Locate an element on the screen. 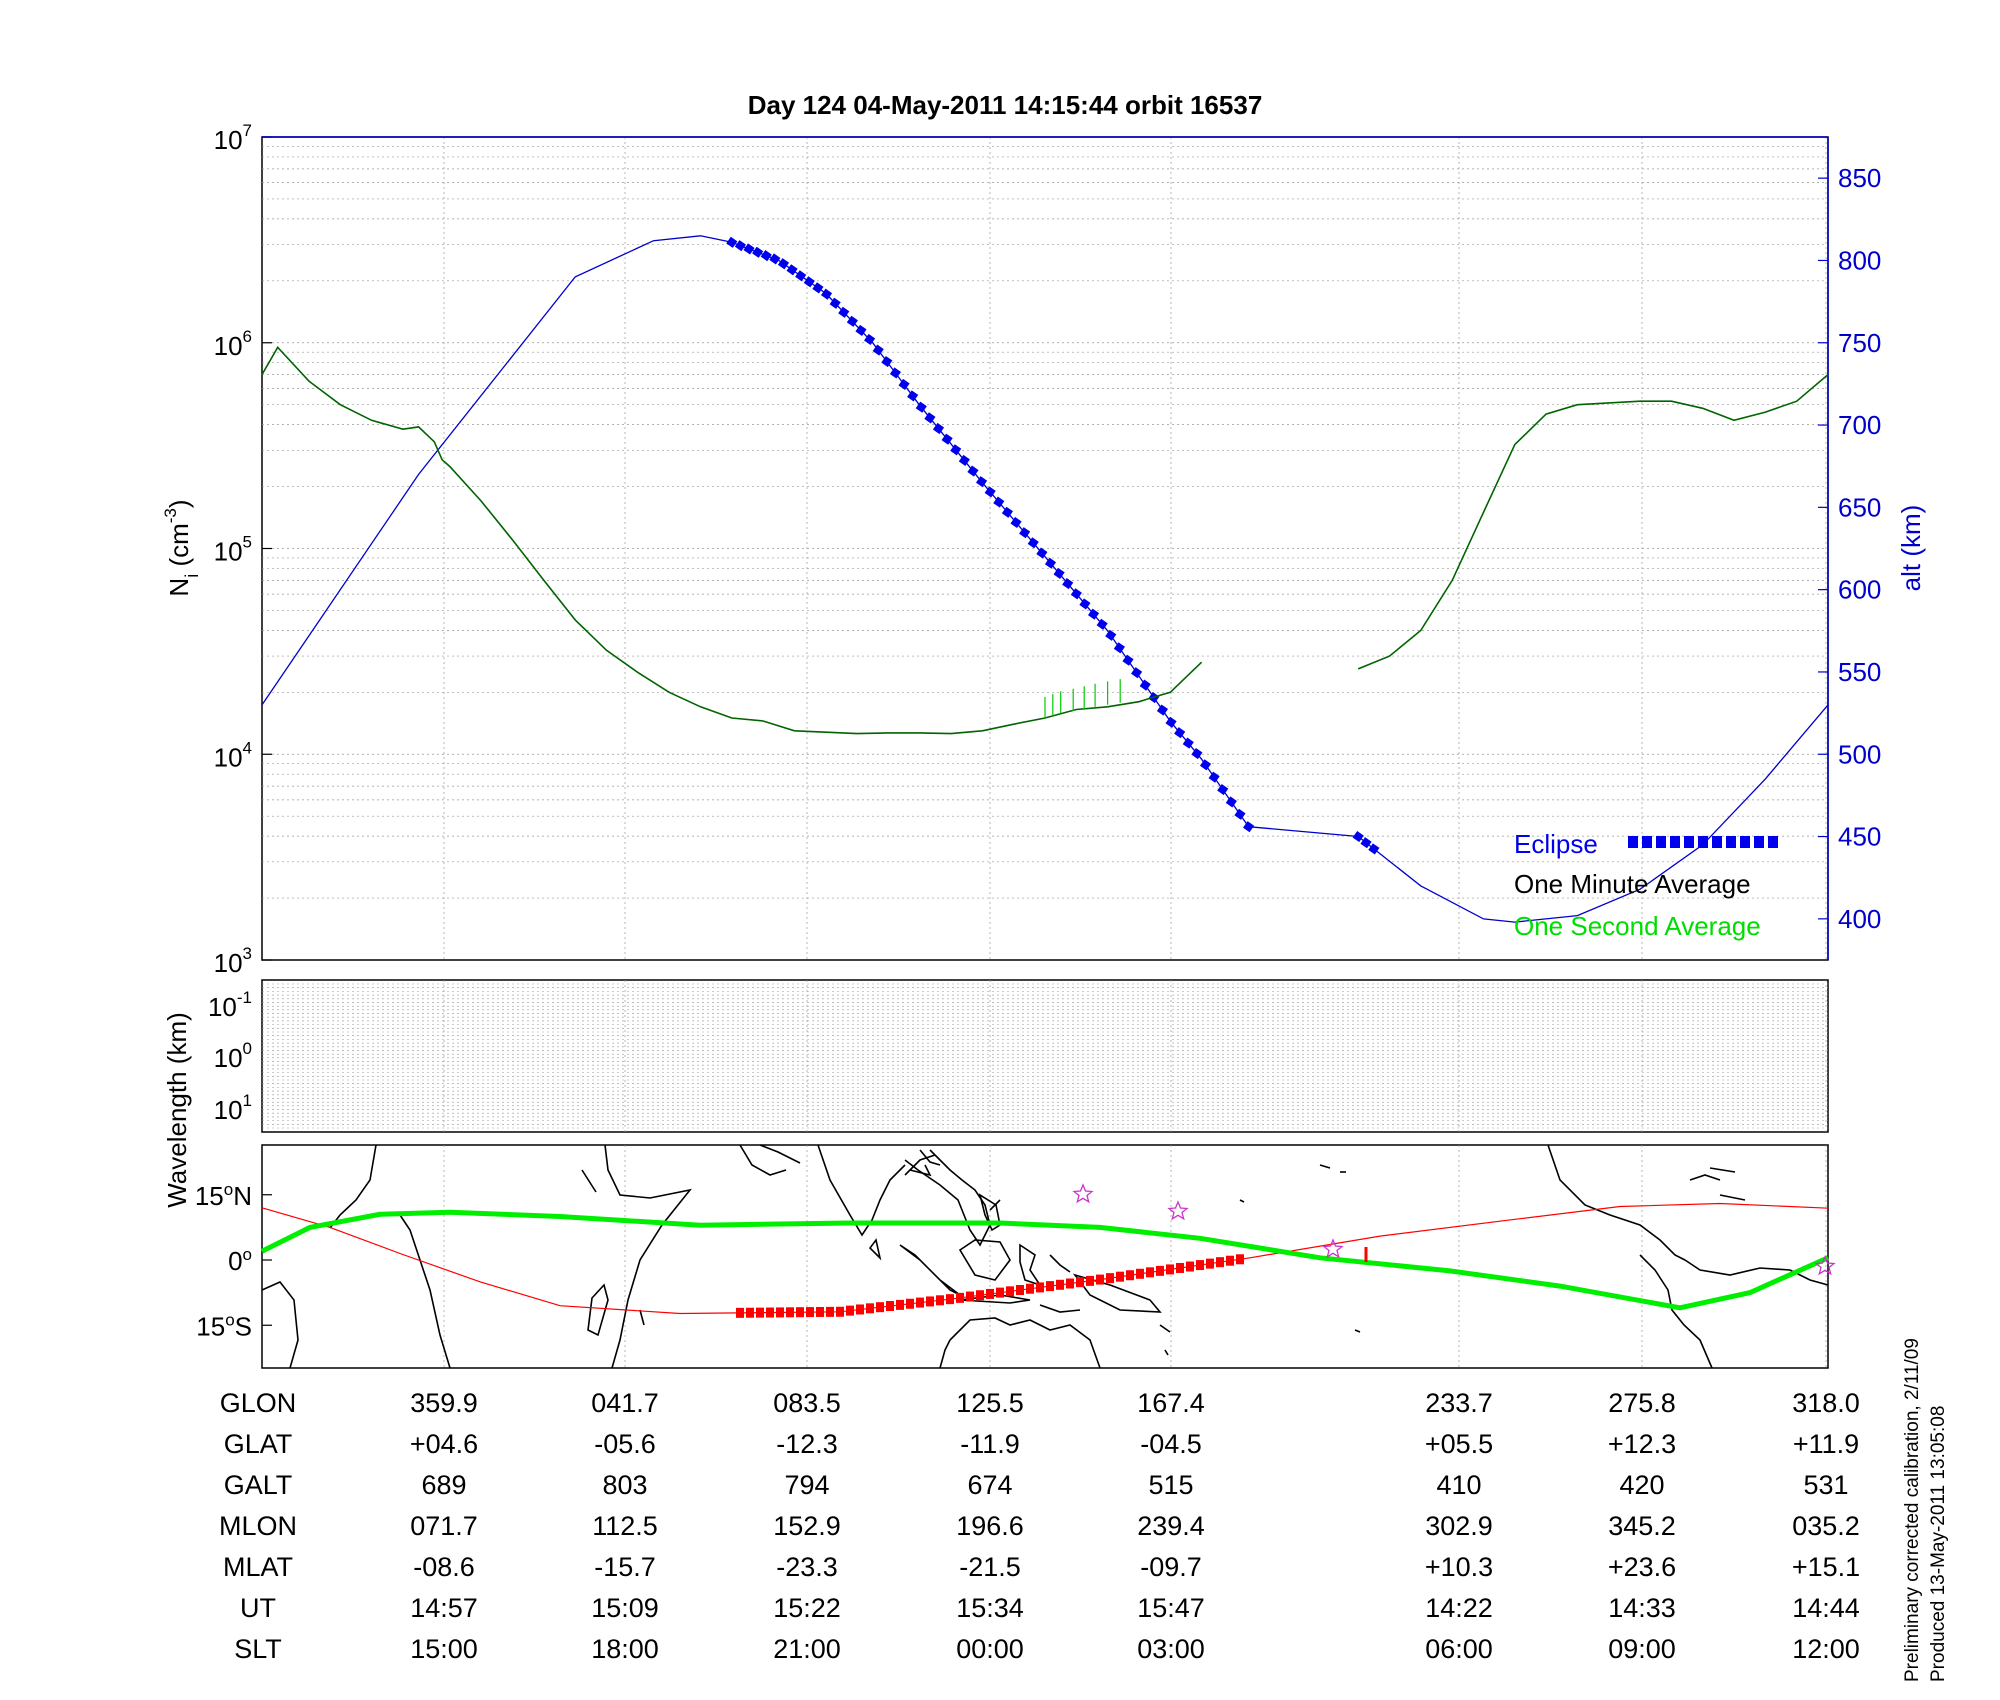 The width and height of the screenshot is (2000, 1700). density-y-tick-label: 10⁵ is located at coordinates (233, 550).